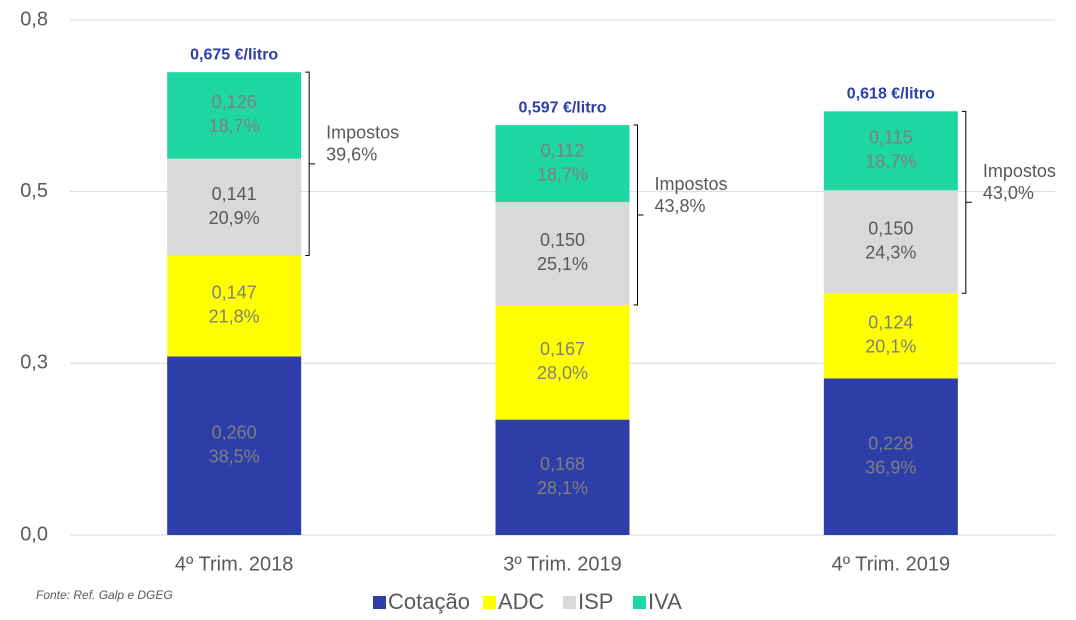 The width and height of the screenshot is (1076, 620). Describe the element at coordinates (234, 293) in the screenshot. I see `value-label: 0,147` at that location.